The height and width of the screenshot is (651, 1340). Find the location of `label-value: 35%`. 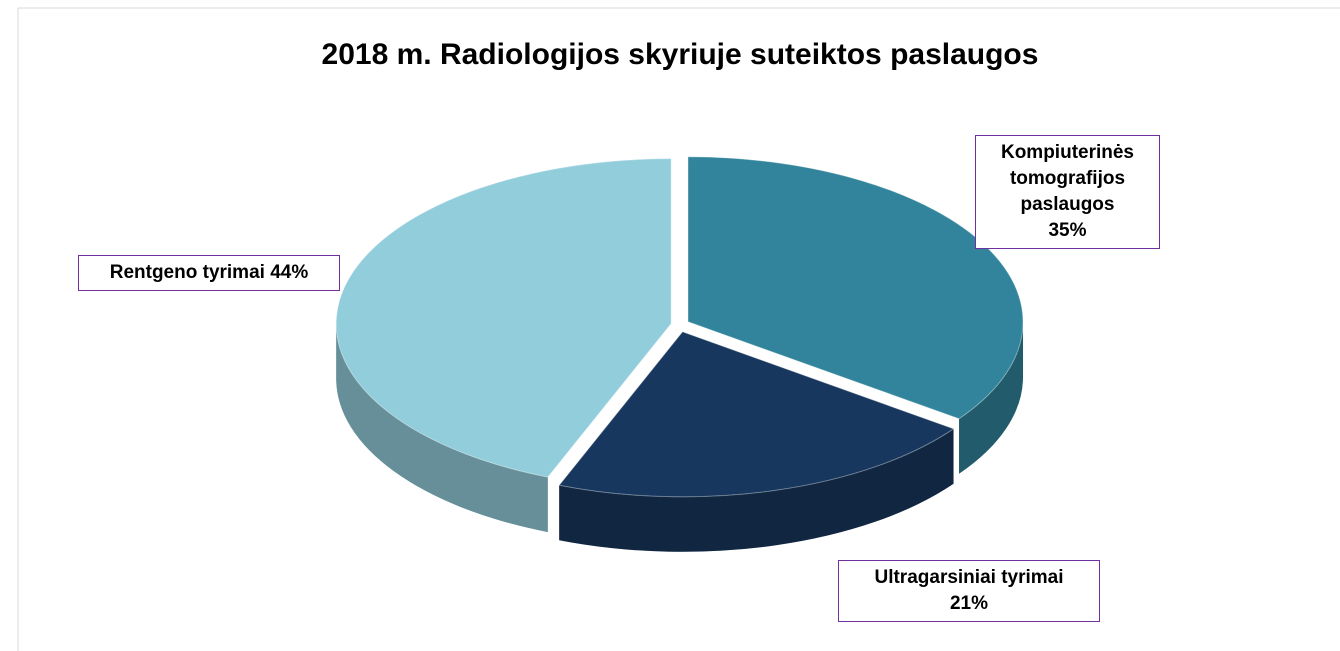

label-value: 35% is located at coordinates (1067, 230).